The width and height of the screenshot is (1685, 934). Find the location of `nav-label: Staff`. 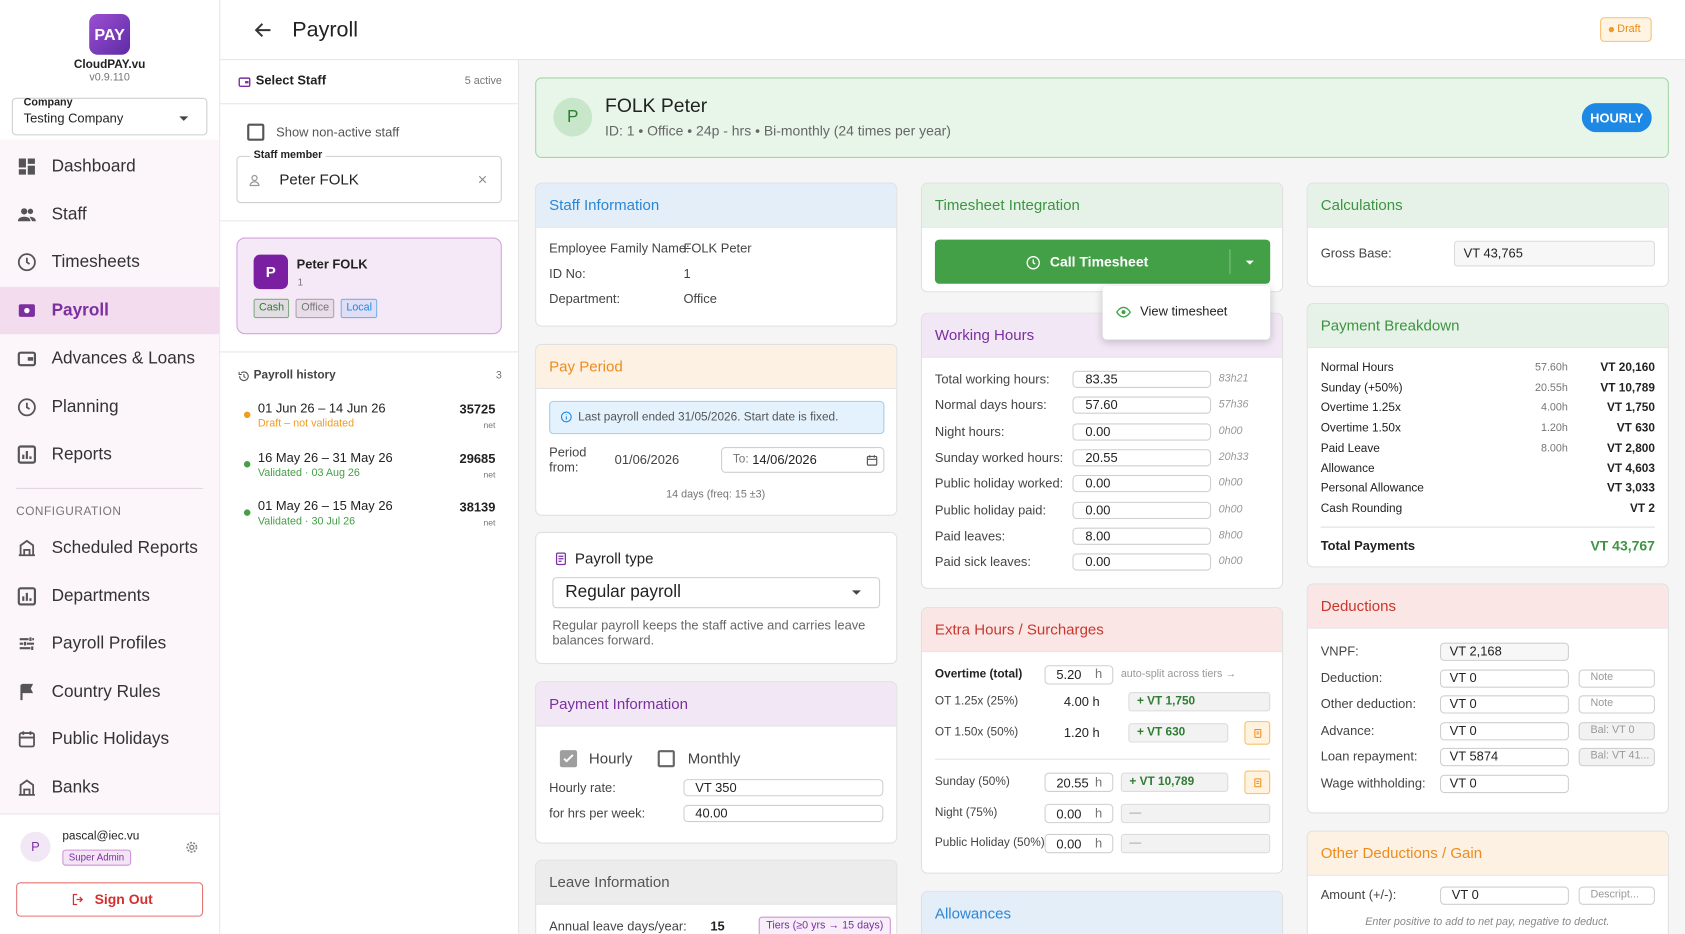

nav-label: Staff is located at coordinates (69, 214).